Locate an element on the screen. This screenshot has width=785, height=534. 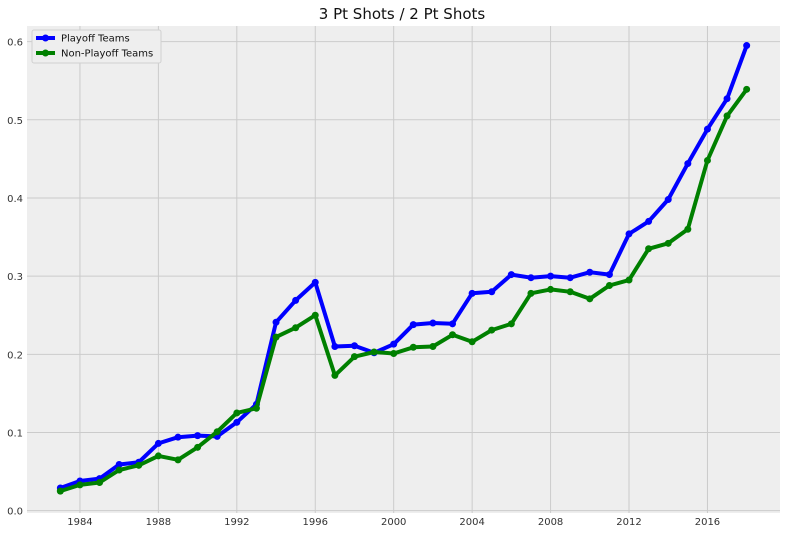
legend-box is located at coordinates (96, 46).